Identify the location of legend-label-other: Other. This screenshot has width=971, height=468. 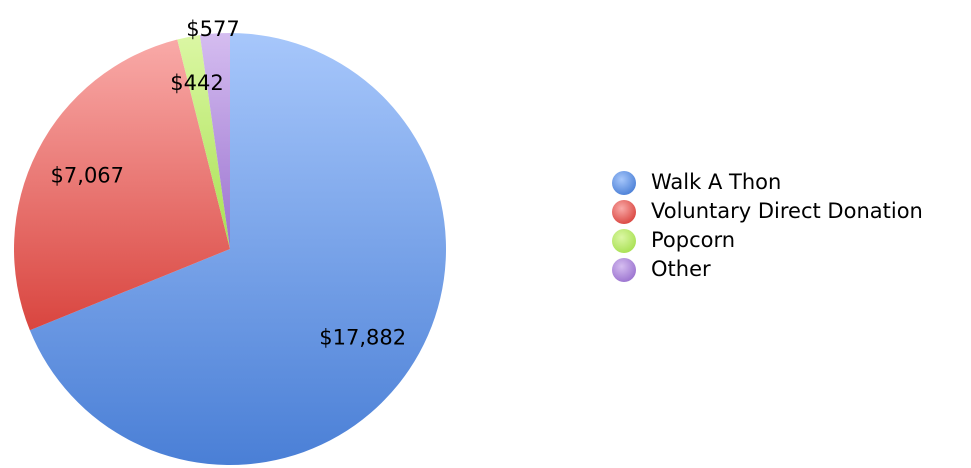
(681, 269).